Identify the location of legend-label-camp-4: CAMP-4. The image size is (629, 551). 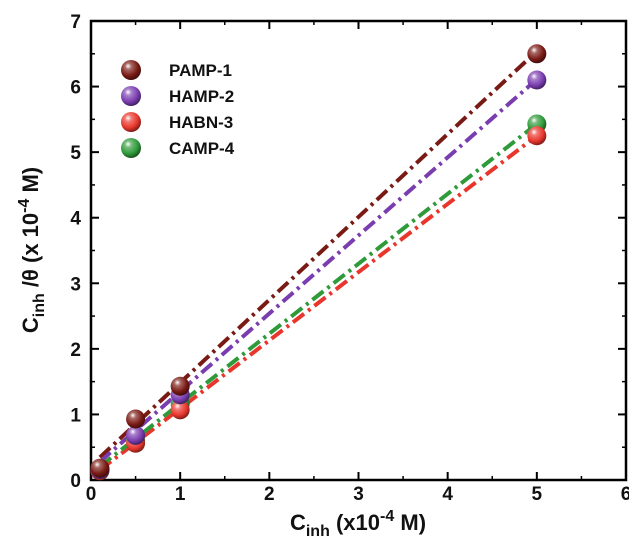
(202, 148).